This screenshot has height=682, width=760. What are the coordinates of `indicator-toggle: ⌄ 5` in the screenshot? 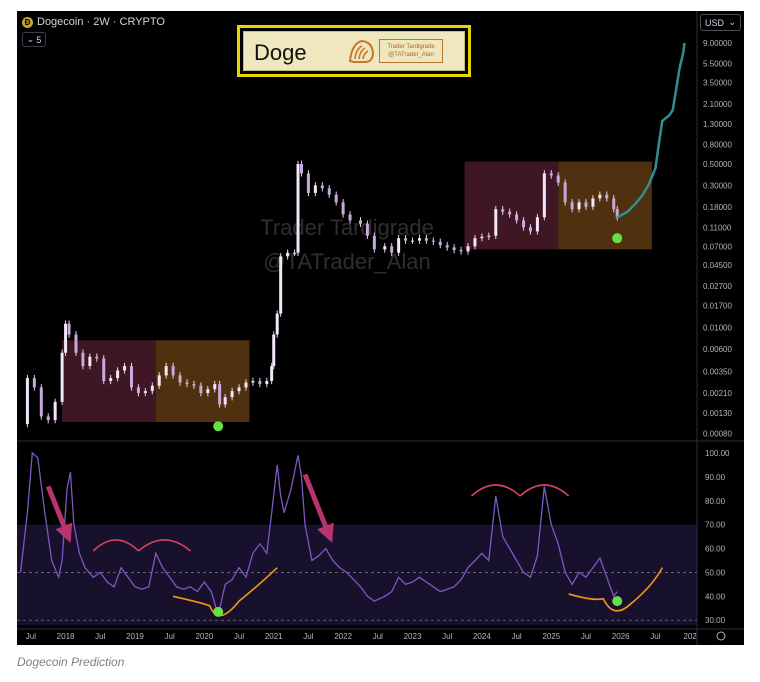 It's located at (34, 39).